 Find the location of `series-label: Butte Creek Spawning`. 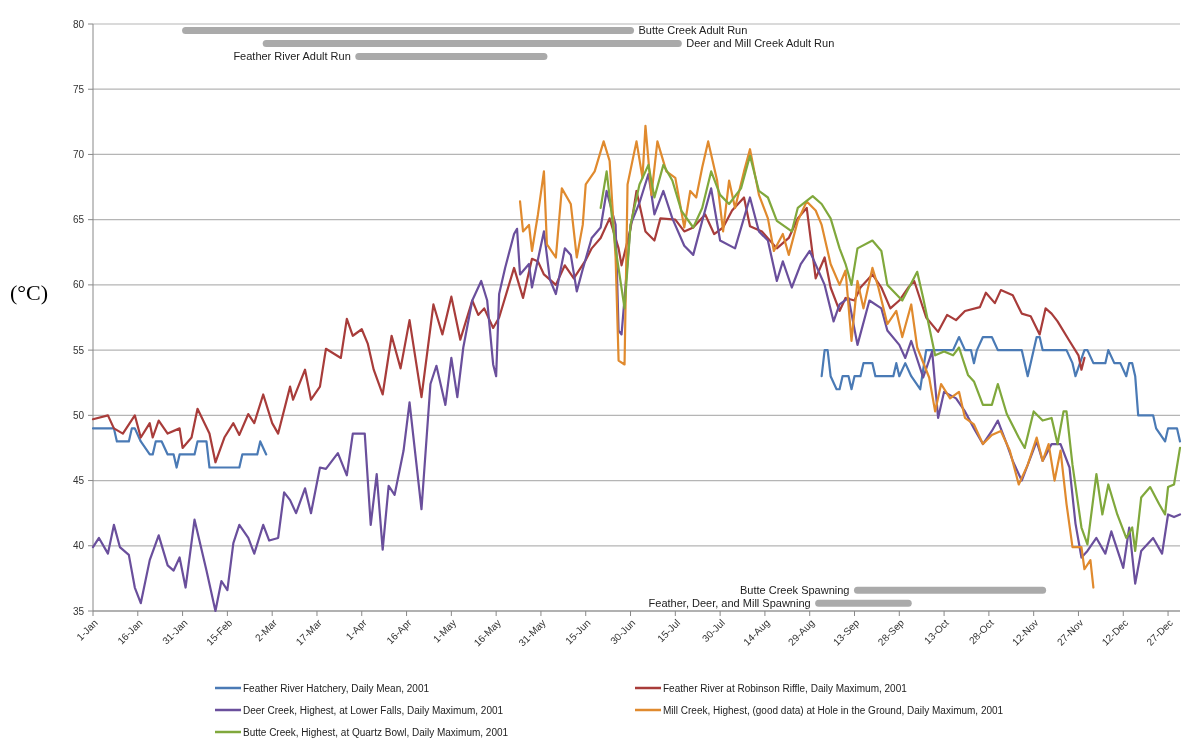

series-label: Butte Creek Spawning is located at coordinates (795, 589).